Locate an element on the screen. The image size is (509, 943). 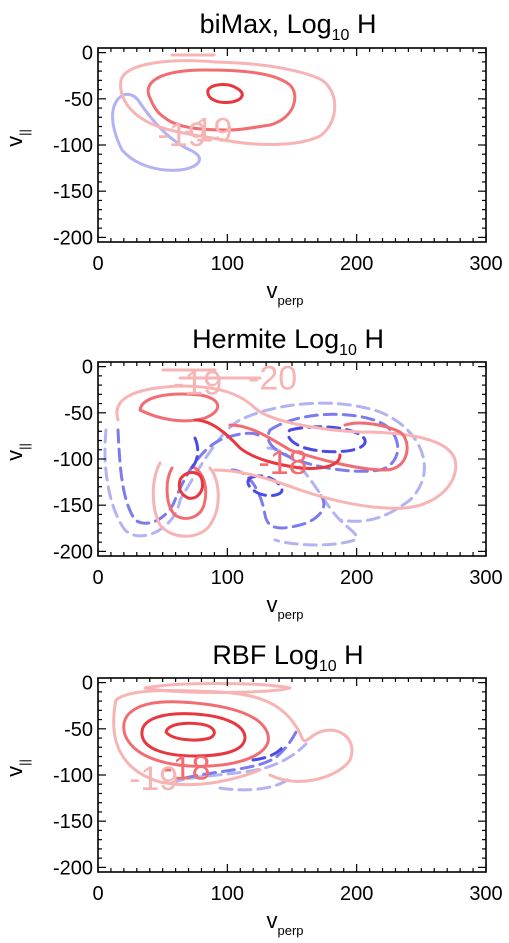
bimax-contour-strong is located at coordinates (225, 93).